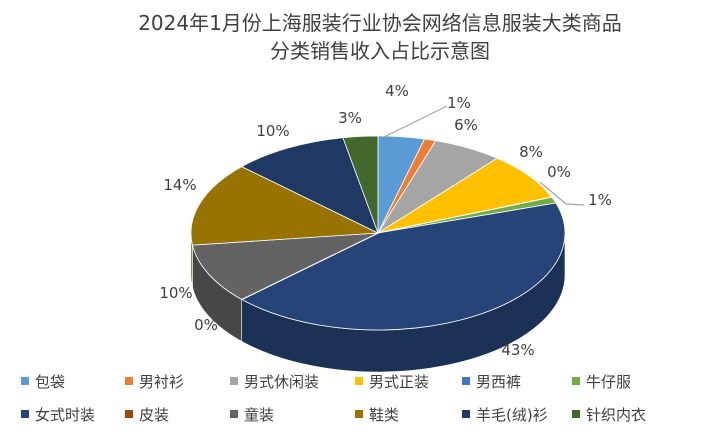  Describe the element at coordinates (259, 415) in the screenshot. I see `legend-label-8: 童装` at that location.